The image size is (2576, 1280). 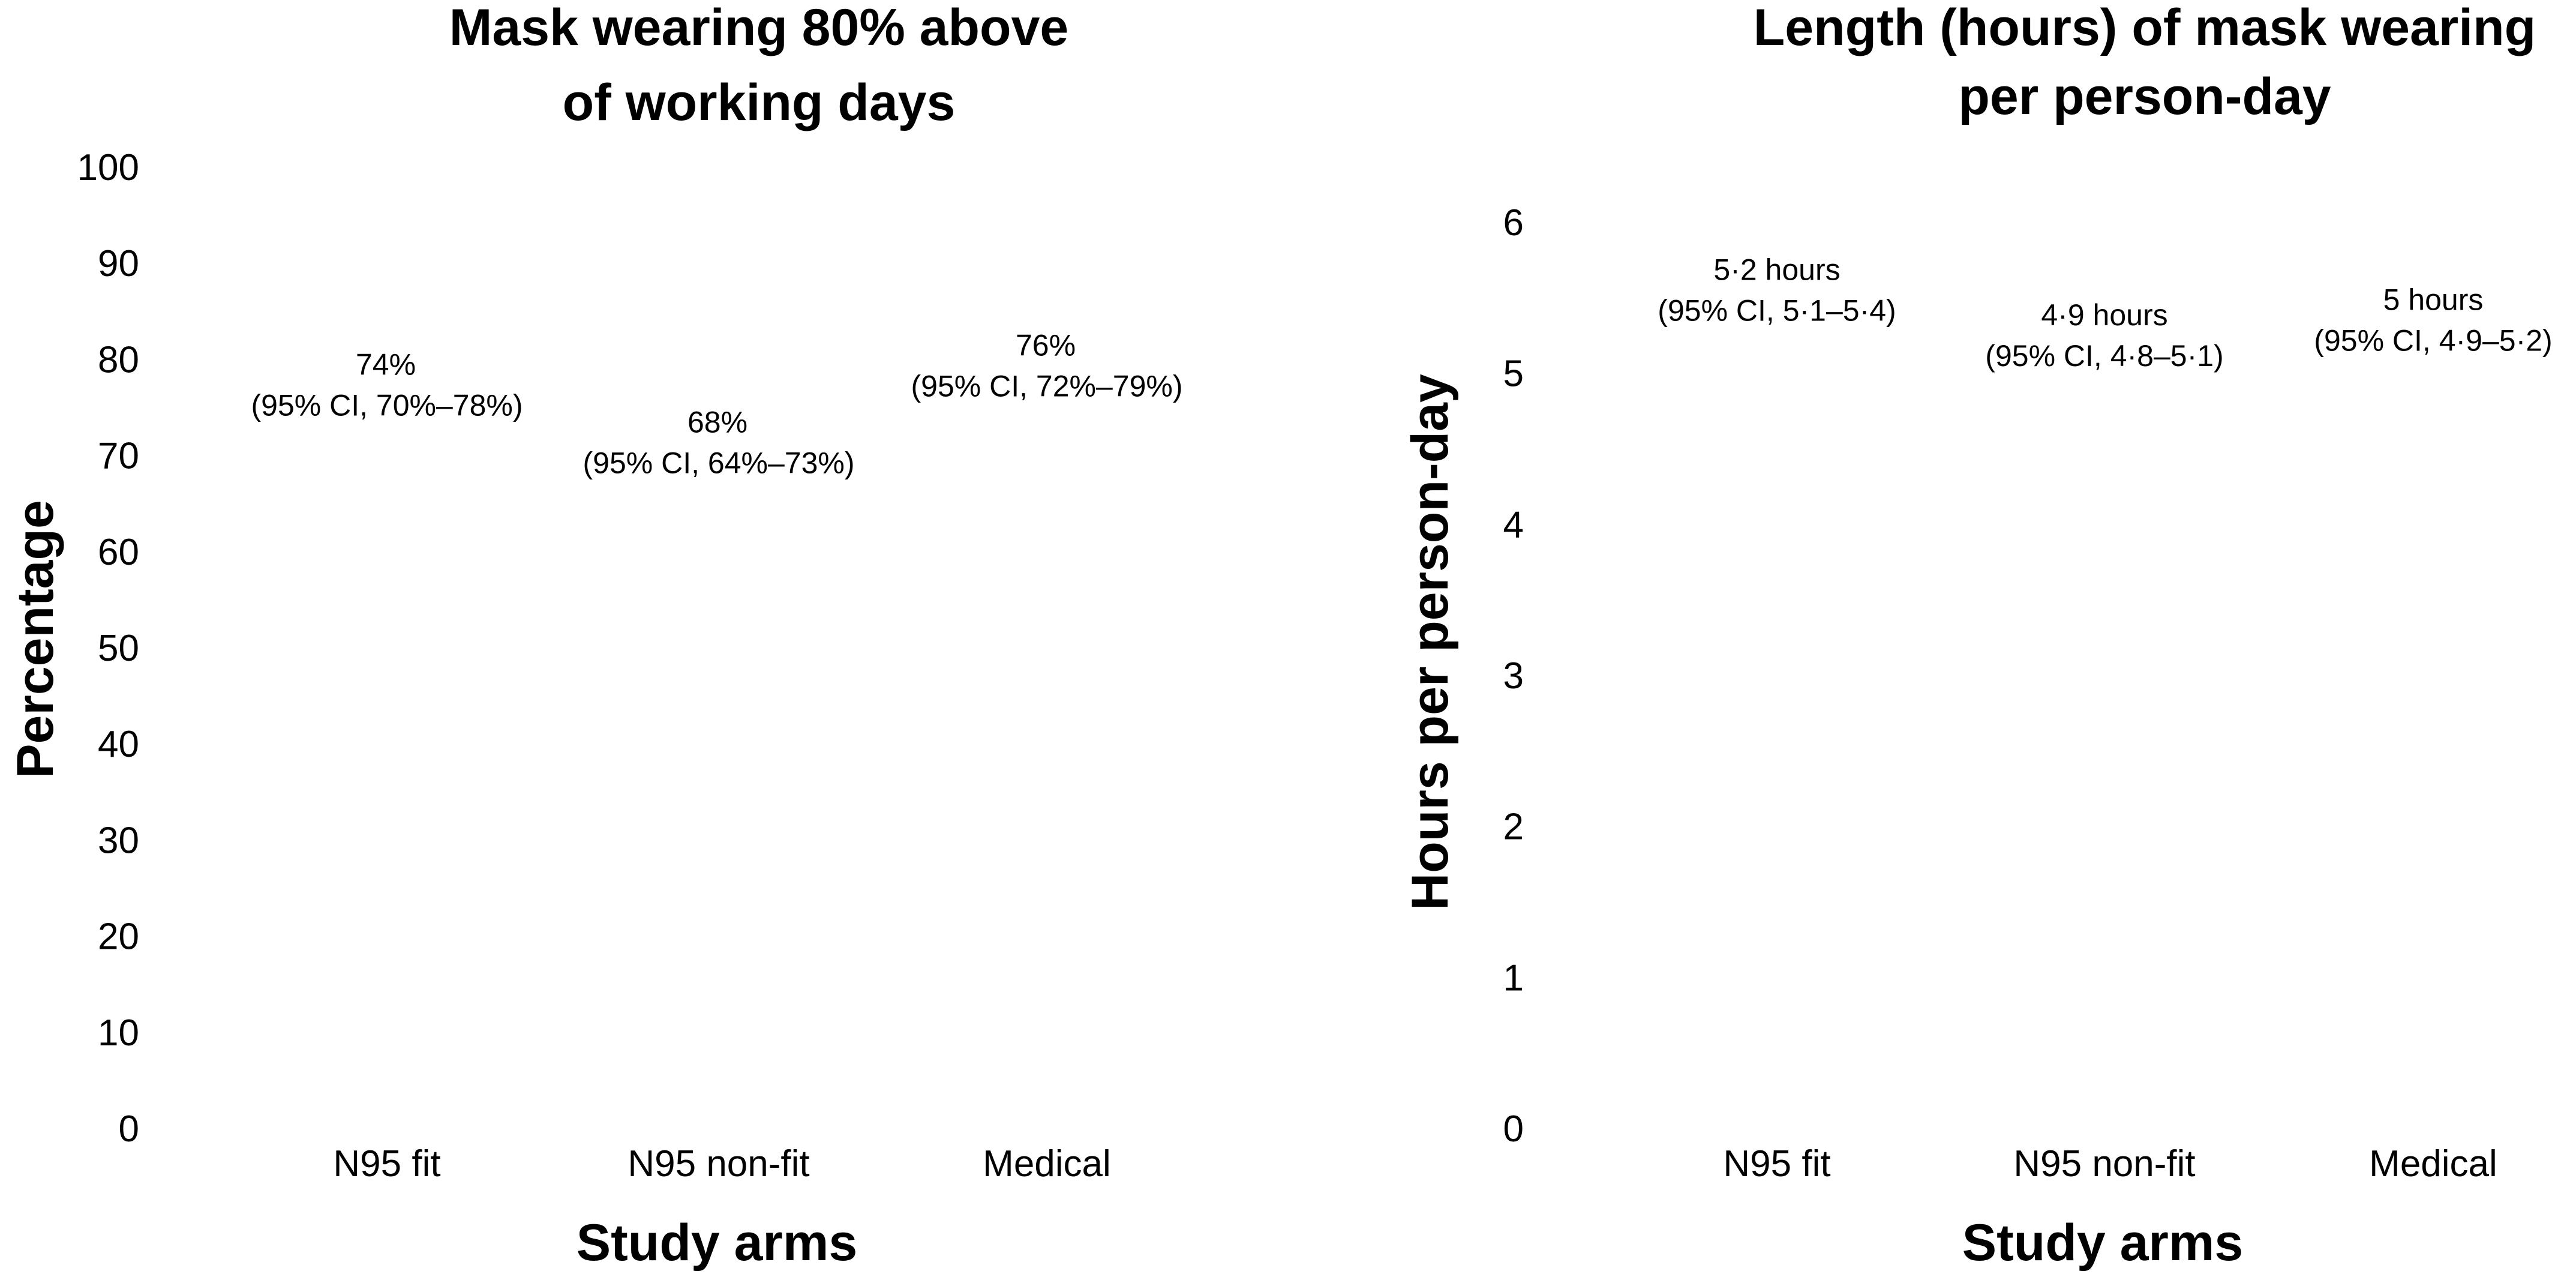 I want to click on data-label-value-2: 4·9 hours, so click(x=2104, y=315).